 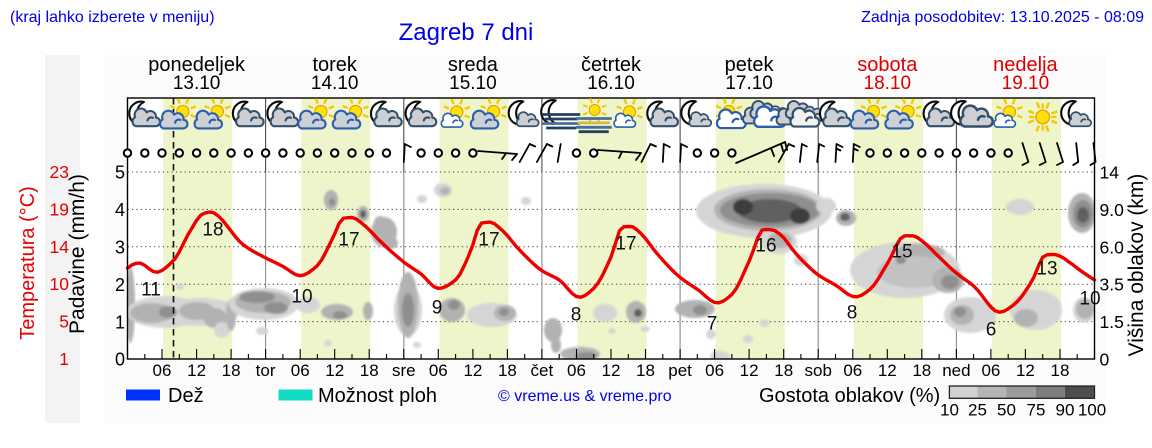 I want to click on svg-text: petek, so click(x=750, y=65).